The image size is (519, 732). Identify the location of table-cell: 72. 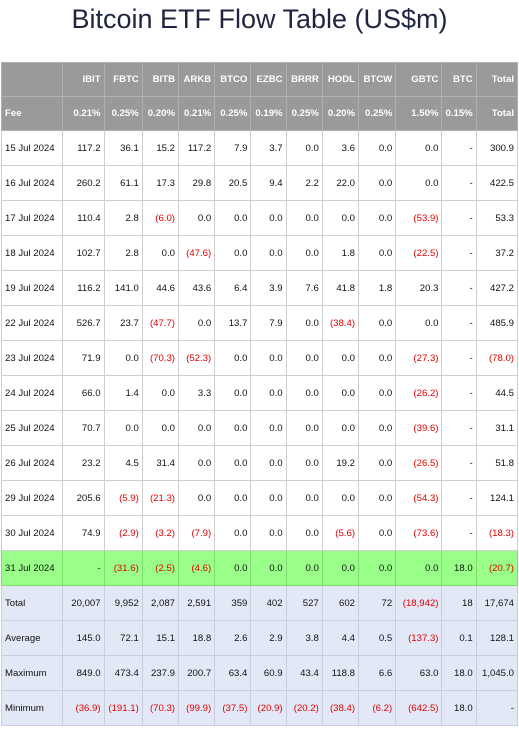
(377, 603).